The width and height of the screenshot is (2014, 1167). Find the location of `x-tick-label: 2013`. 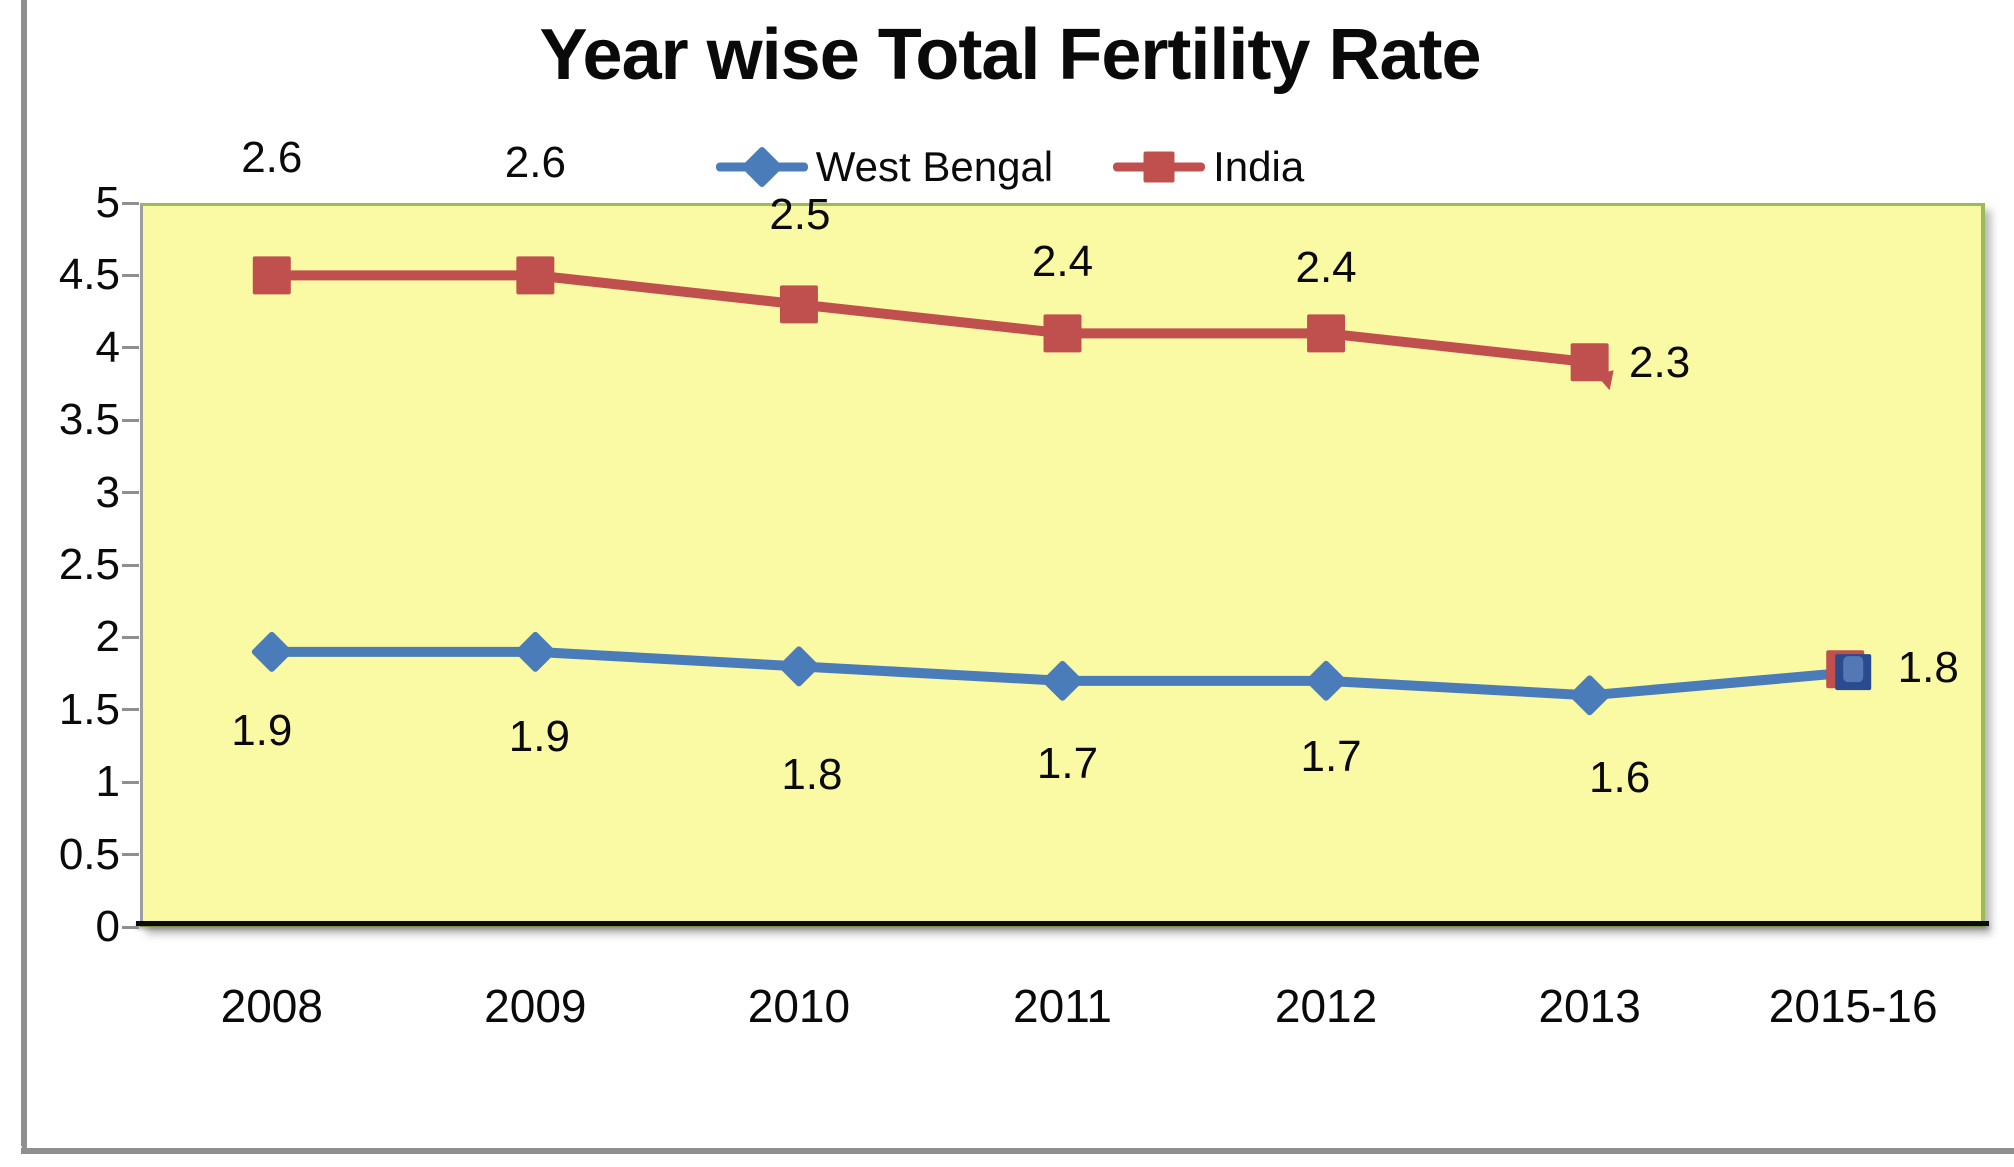

x-tick-label: 2013 is located at coordinates (1589, 1006).